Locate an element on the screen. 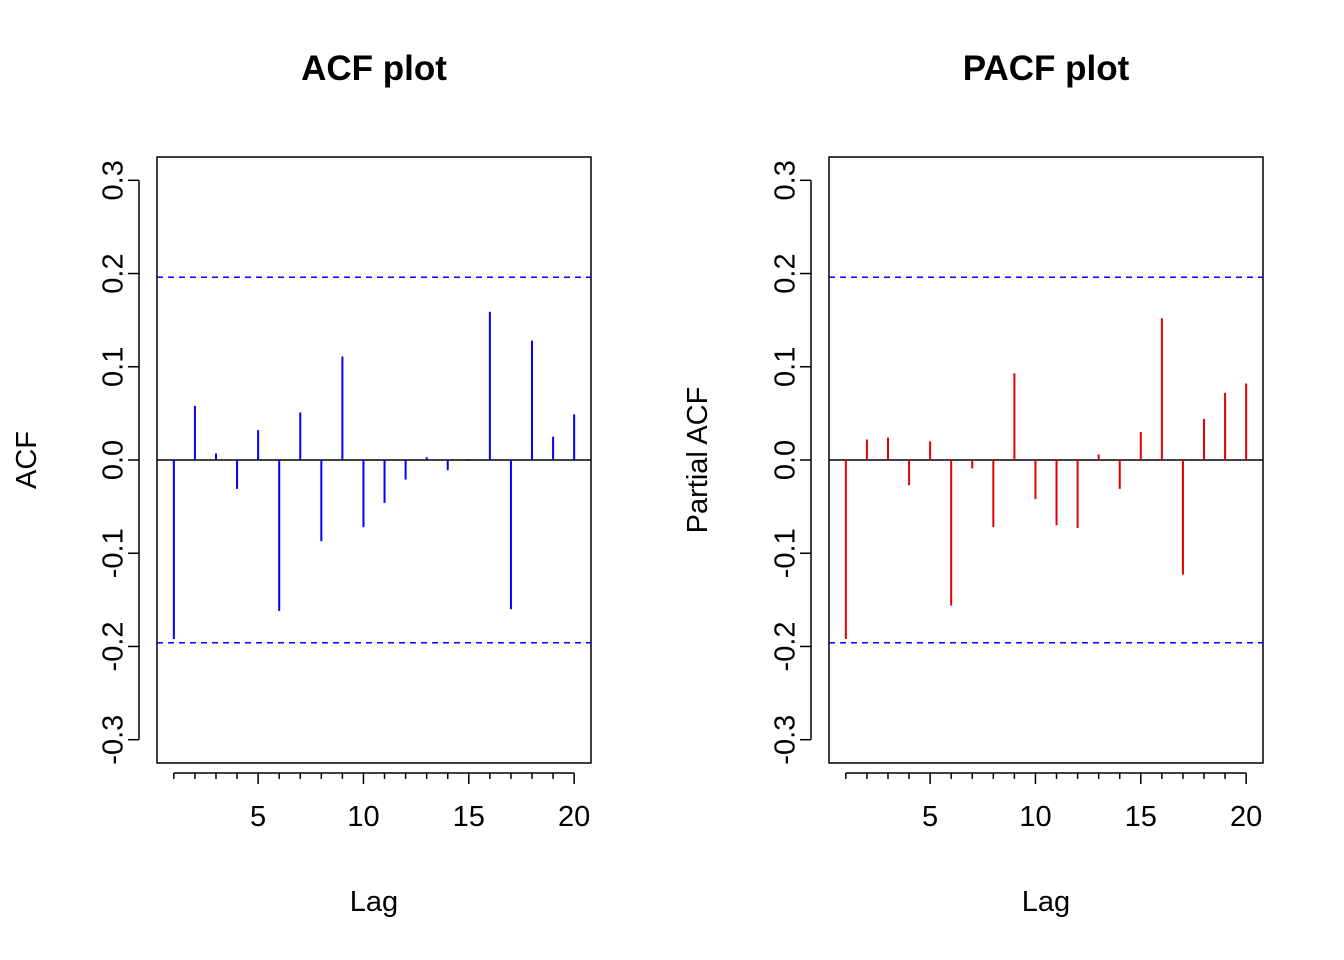 This screenshot has width=1344, height=960. pacf-y-tick-label: 0.1 is located at coordinates (786, 367).